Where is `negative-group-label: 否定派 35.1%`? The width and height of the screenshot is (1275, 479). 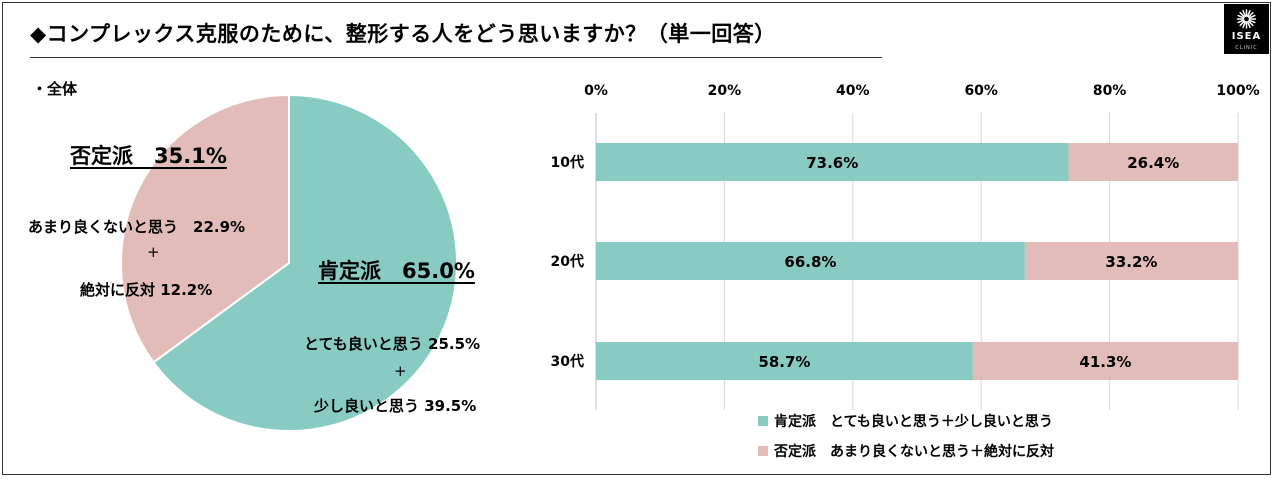 negative-group-label: 否定派 35.1% is located at coordinates (148, 156).